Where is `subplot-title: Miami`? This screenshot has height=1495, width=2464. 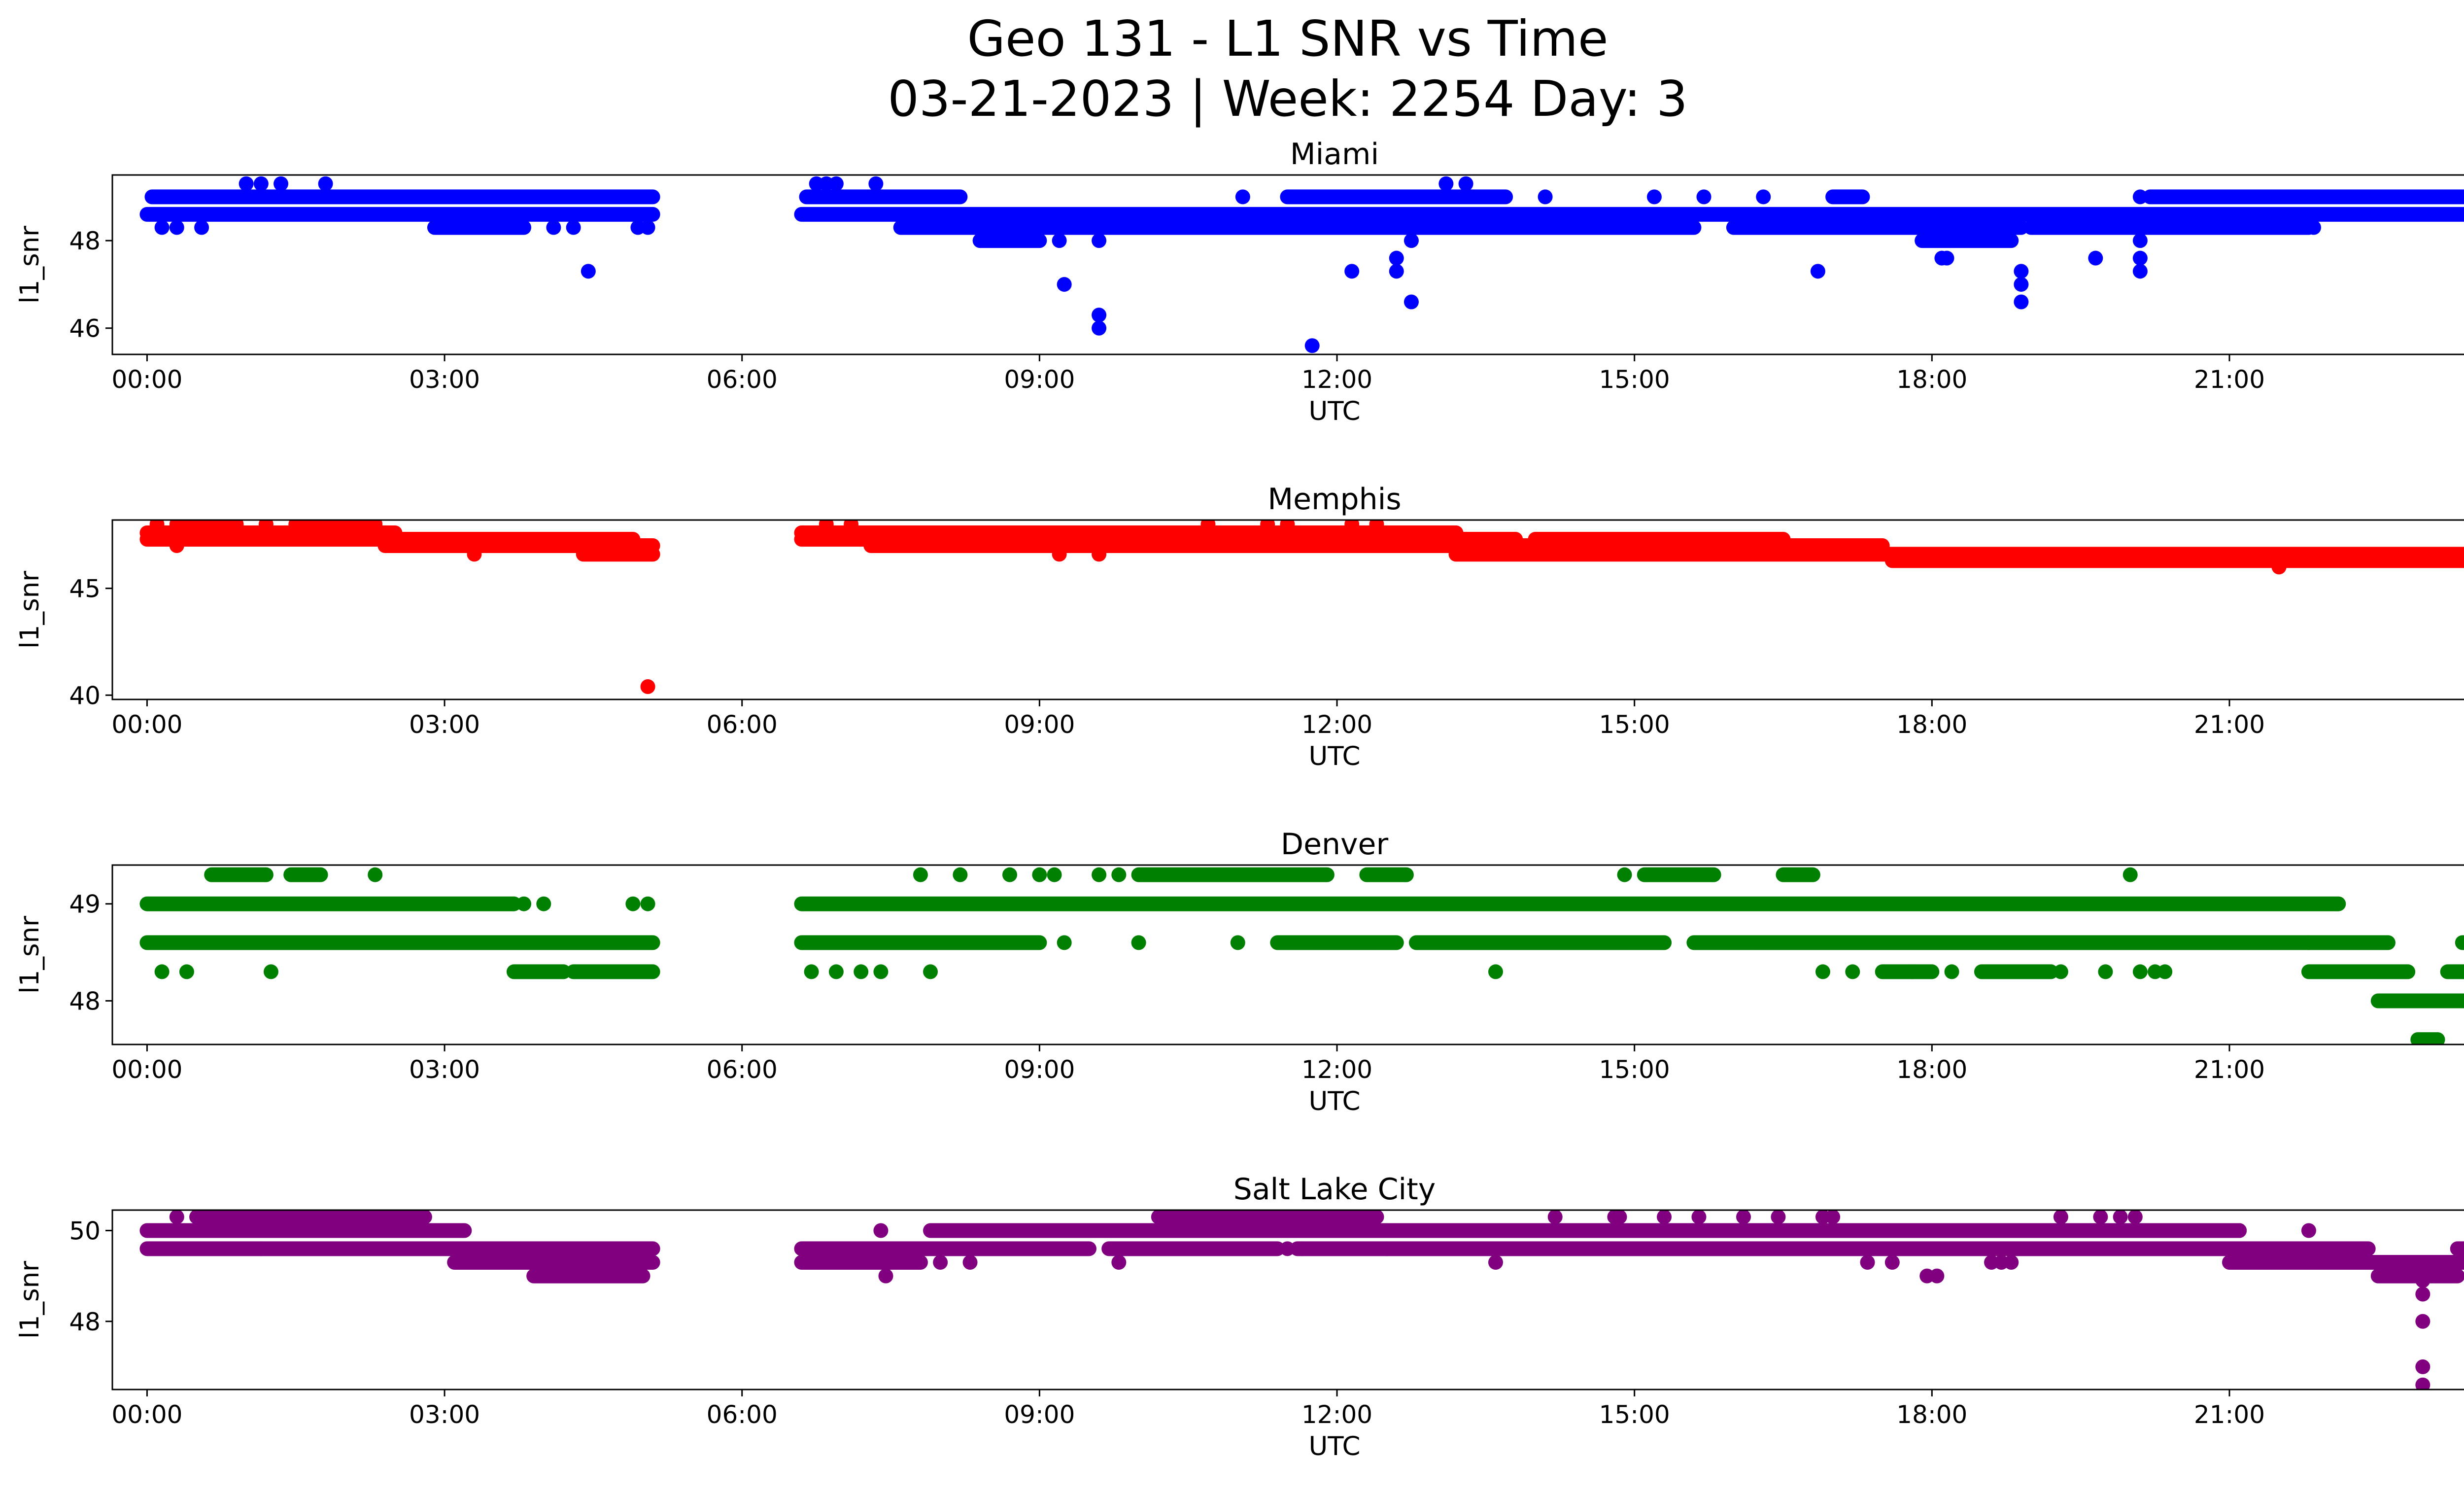 subplot-title: Miami is located at coordinates (1334, 154).